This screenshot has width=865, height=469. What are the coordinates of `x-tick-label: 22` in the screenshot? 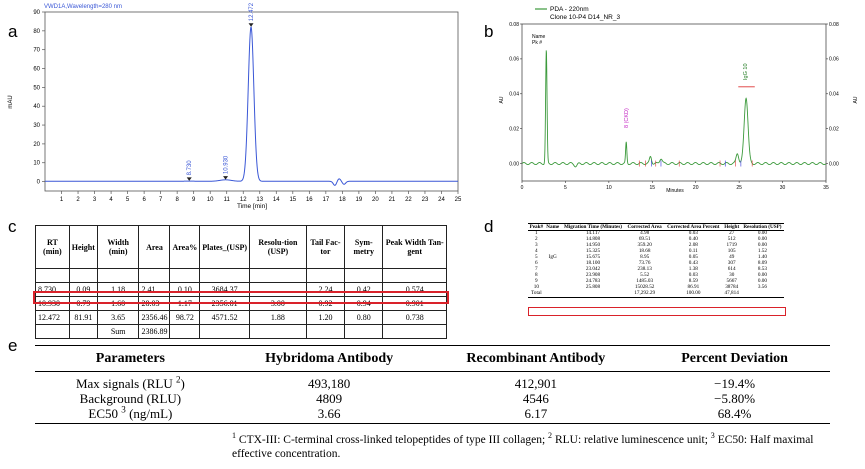 It's located at (408, 200).